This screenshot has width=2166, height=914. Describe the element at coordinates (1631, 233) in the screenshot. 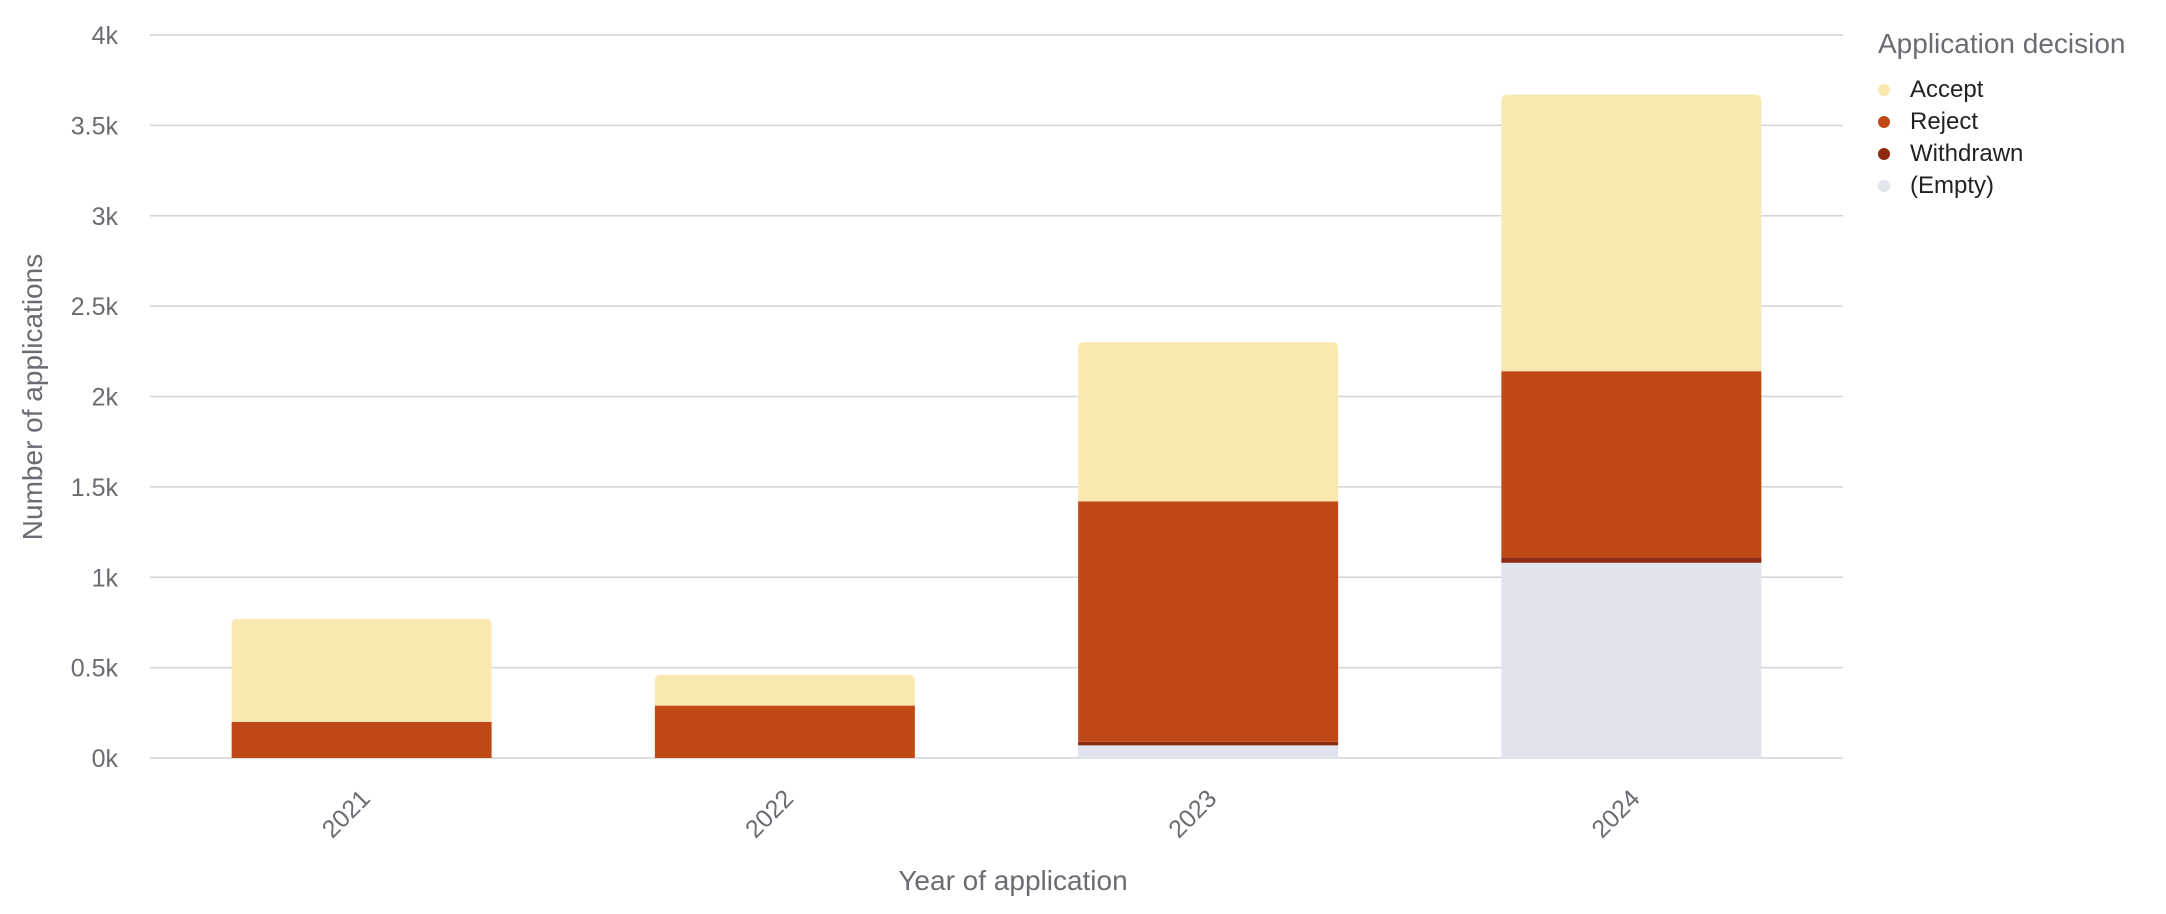

I see `bar-segment-accept-2024` at that location.